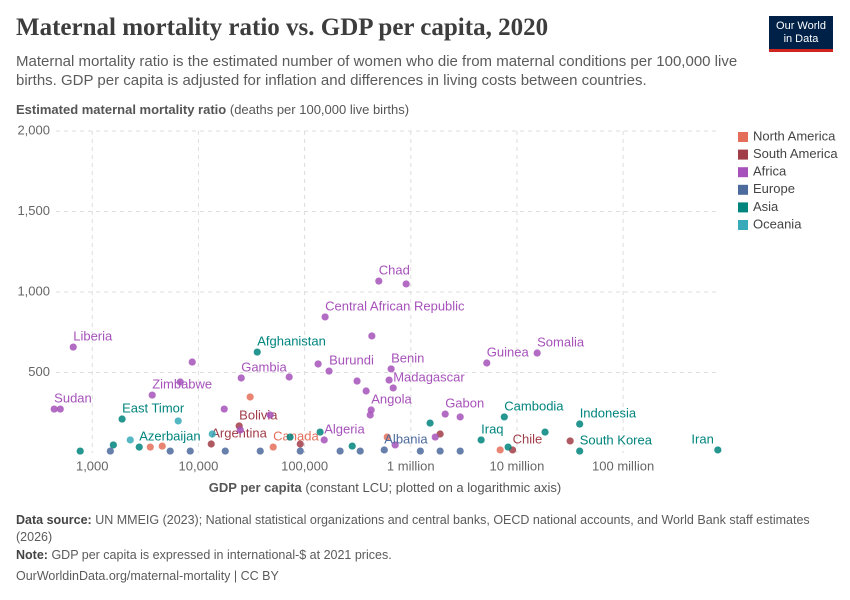  What do you see at coordinates (258, 414) in the screenshot?
I see `point-label: Bolivia` at bounding box center [258, 414].